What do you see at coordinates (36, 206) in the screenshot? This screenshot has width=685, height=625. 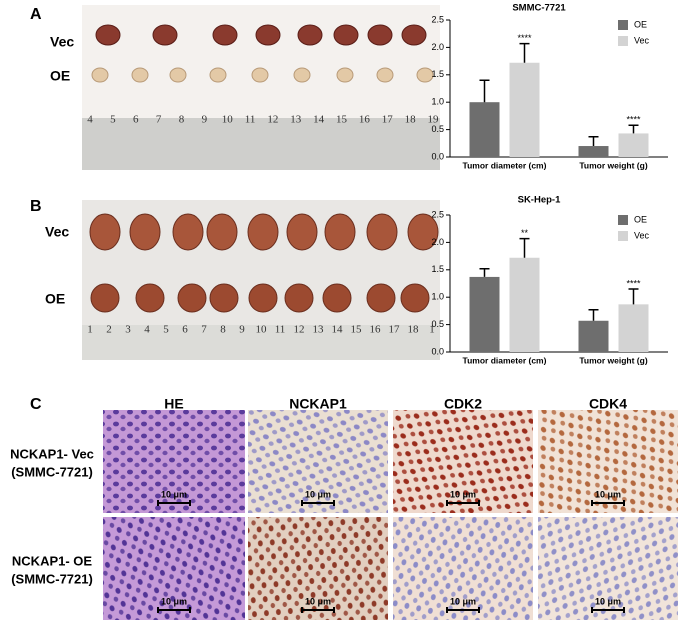 I see `panel-label: B` at bounding box center [36, 206].